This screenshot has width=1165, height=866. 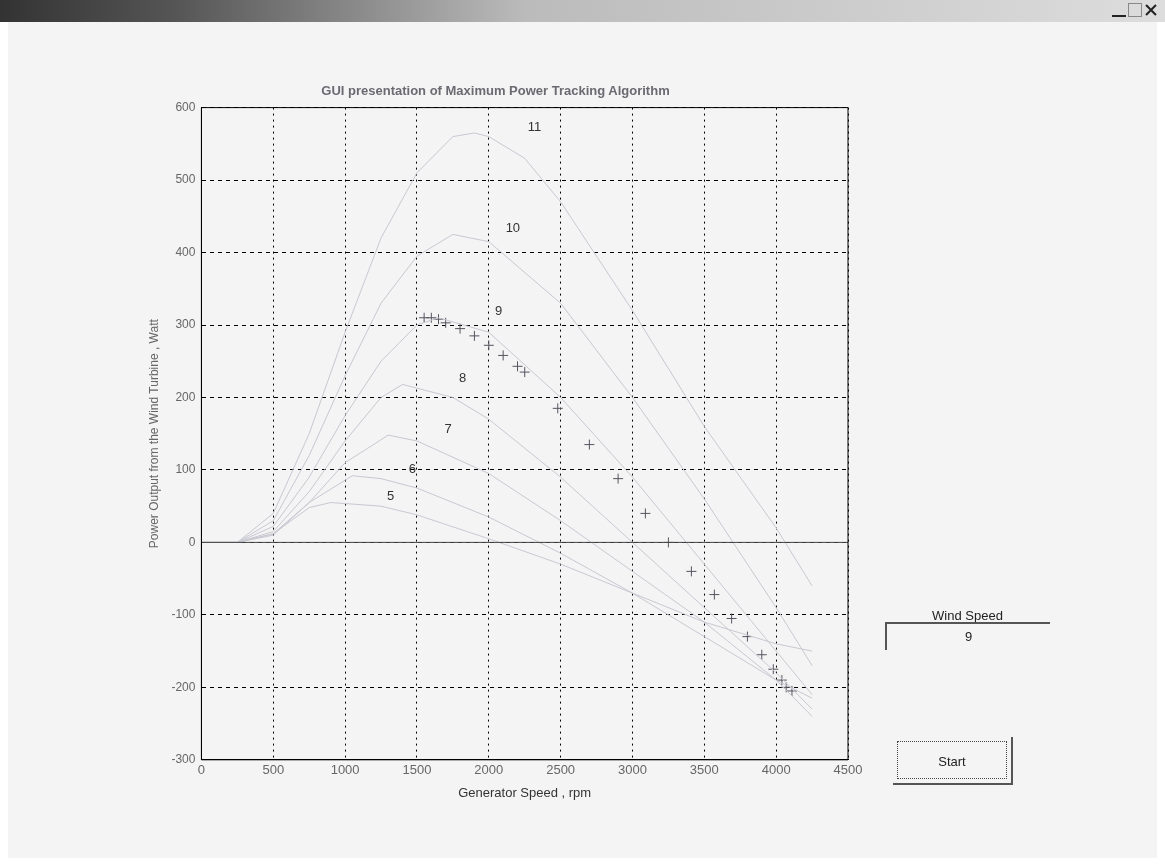 What do you see at coordinates (153, 433) in the screenshot?
I see `y-axis-title: Power Output from the Wind Turbine , Watt` at bounding box center [153, 433].